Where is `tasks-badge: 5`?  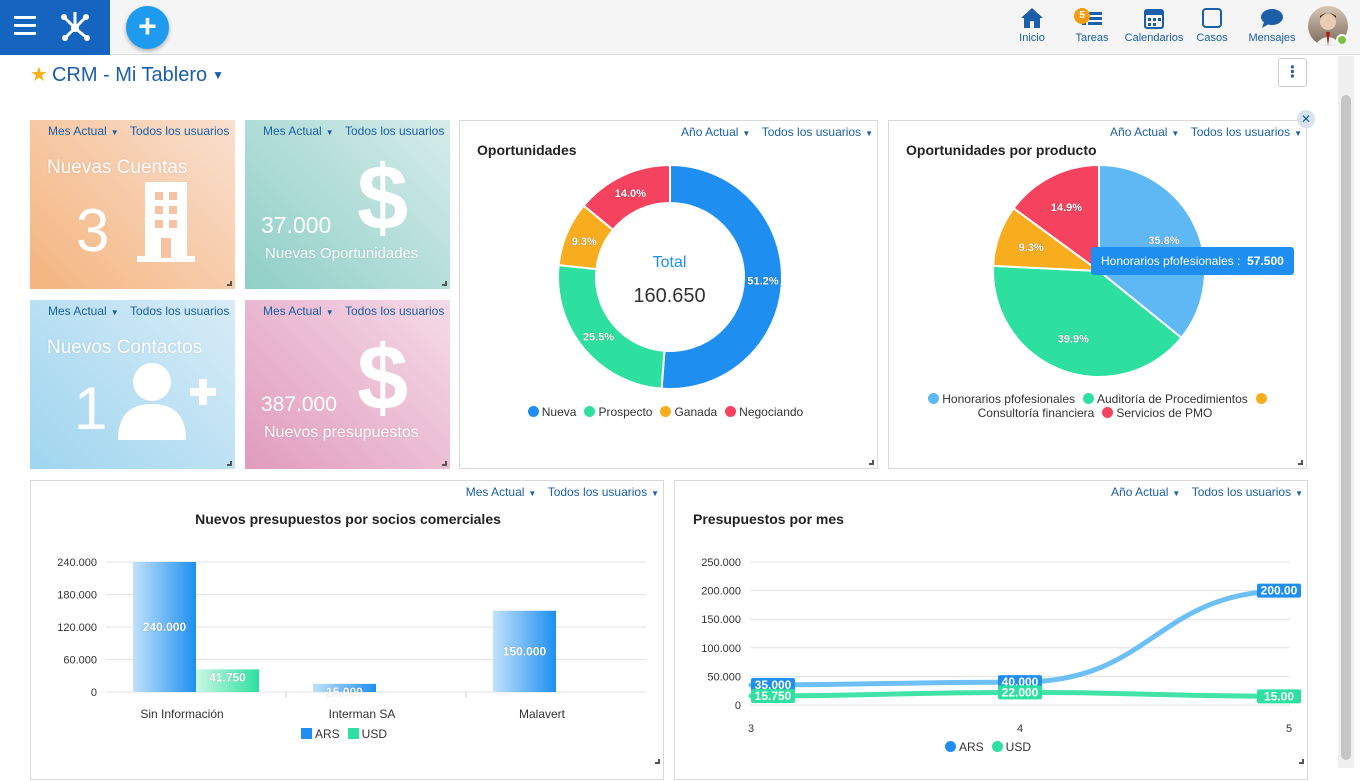 tasks-badge: 5 is located at coordinates (1082, 16).